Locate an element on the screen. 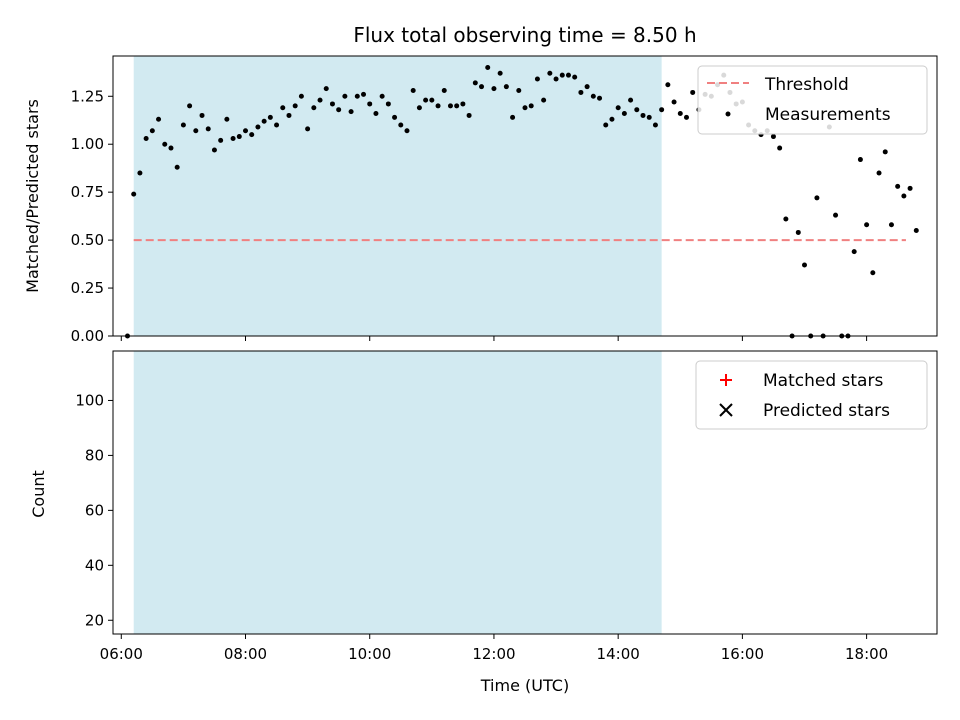 This screenshot has height=720, width=960. x-tick-label: 12:00 is located at coordinates (493, 654).